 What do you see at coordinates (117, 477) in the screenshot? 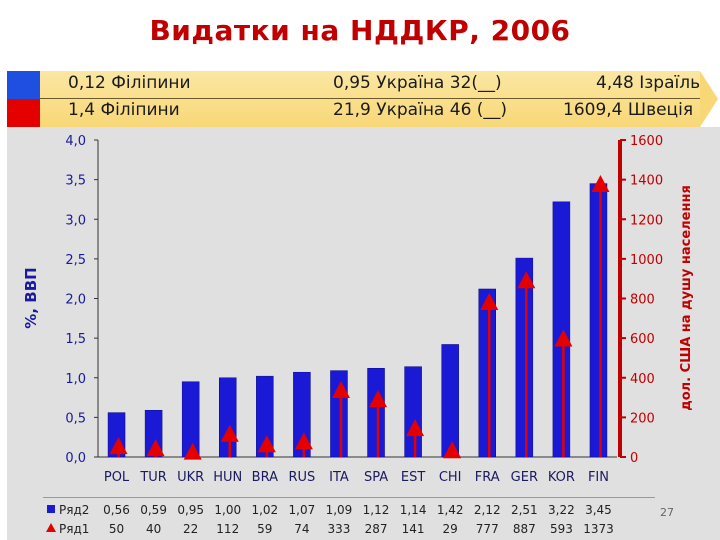
I see `x-tick-label: POL` at bounding box center [117, 477].